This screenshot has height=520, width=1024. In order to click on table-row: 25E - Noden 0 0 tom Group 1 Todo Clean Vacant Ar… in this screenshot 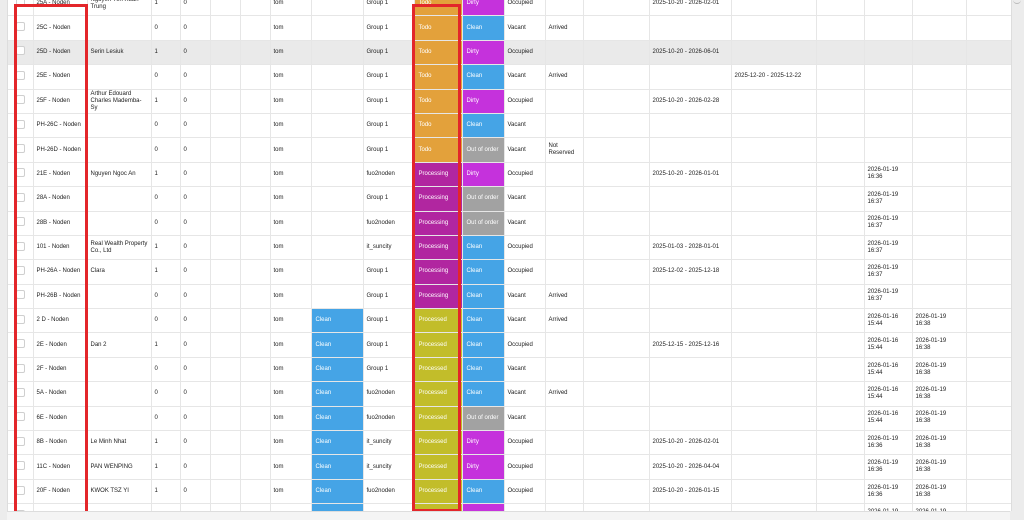, I will do `click(509, 77)`.